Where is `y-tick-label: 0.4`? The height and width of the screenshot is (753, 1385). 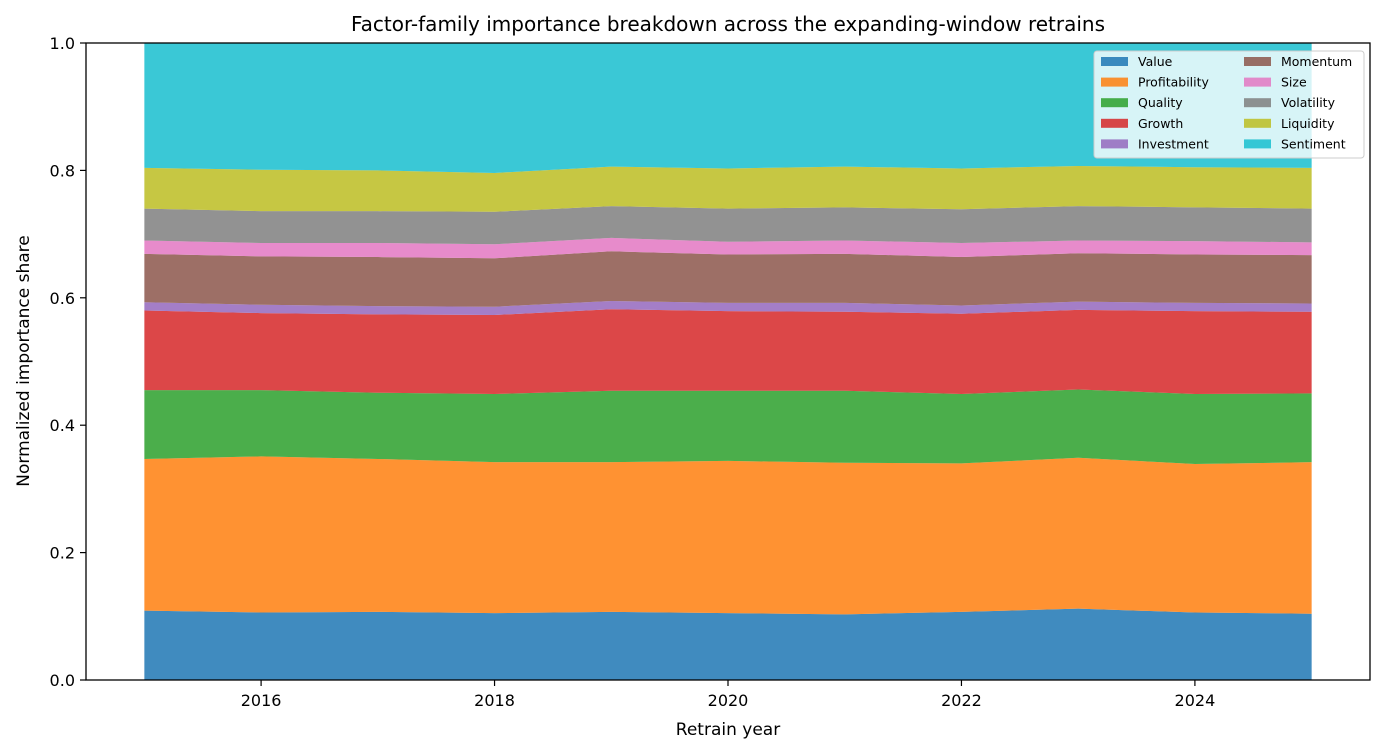 y-tick-label: 0.4 is located at coordinates (62, 425).